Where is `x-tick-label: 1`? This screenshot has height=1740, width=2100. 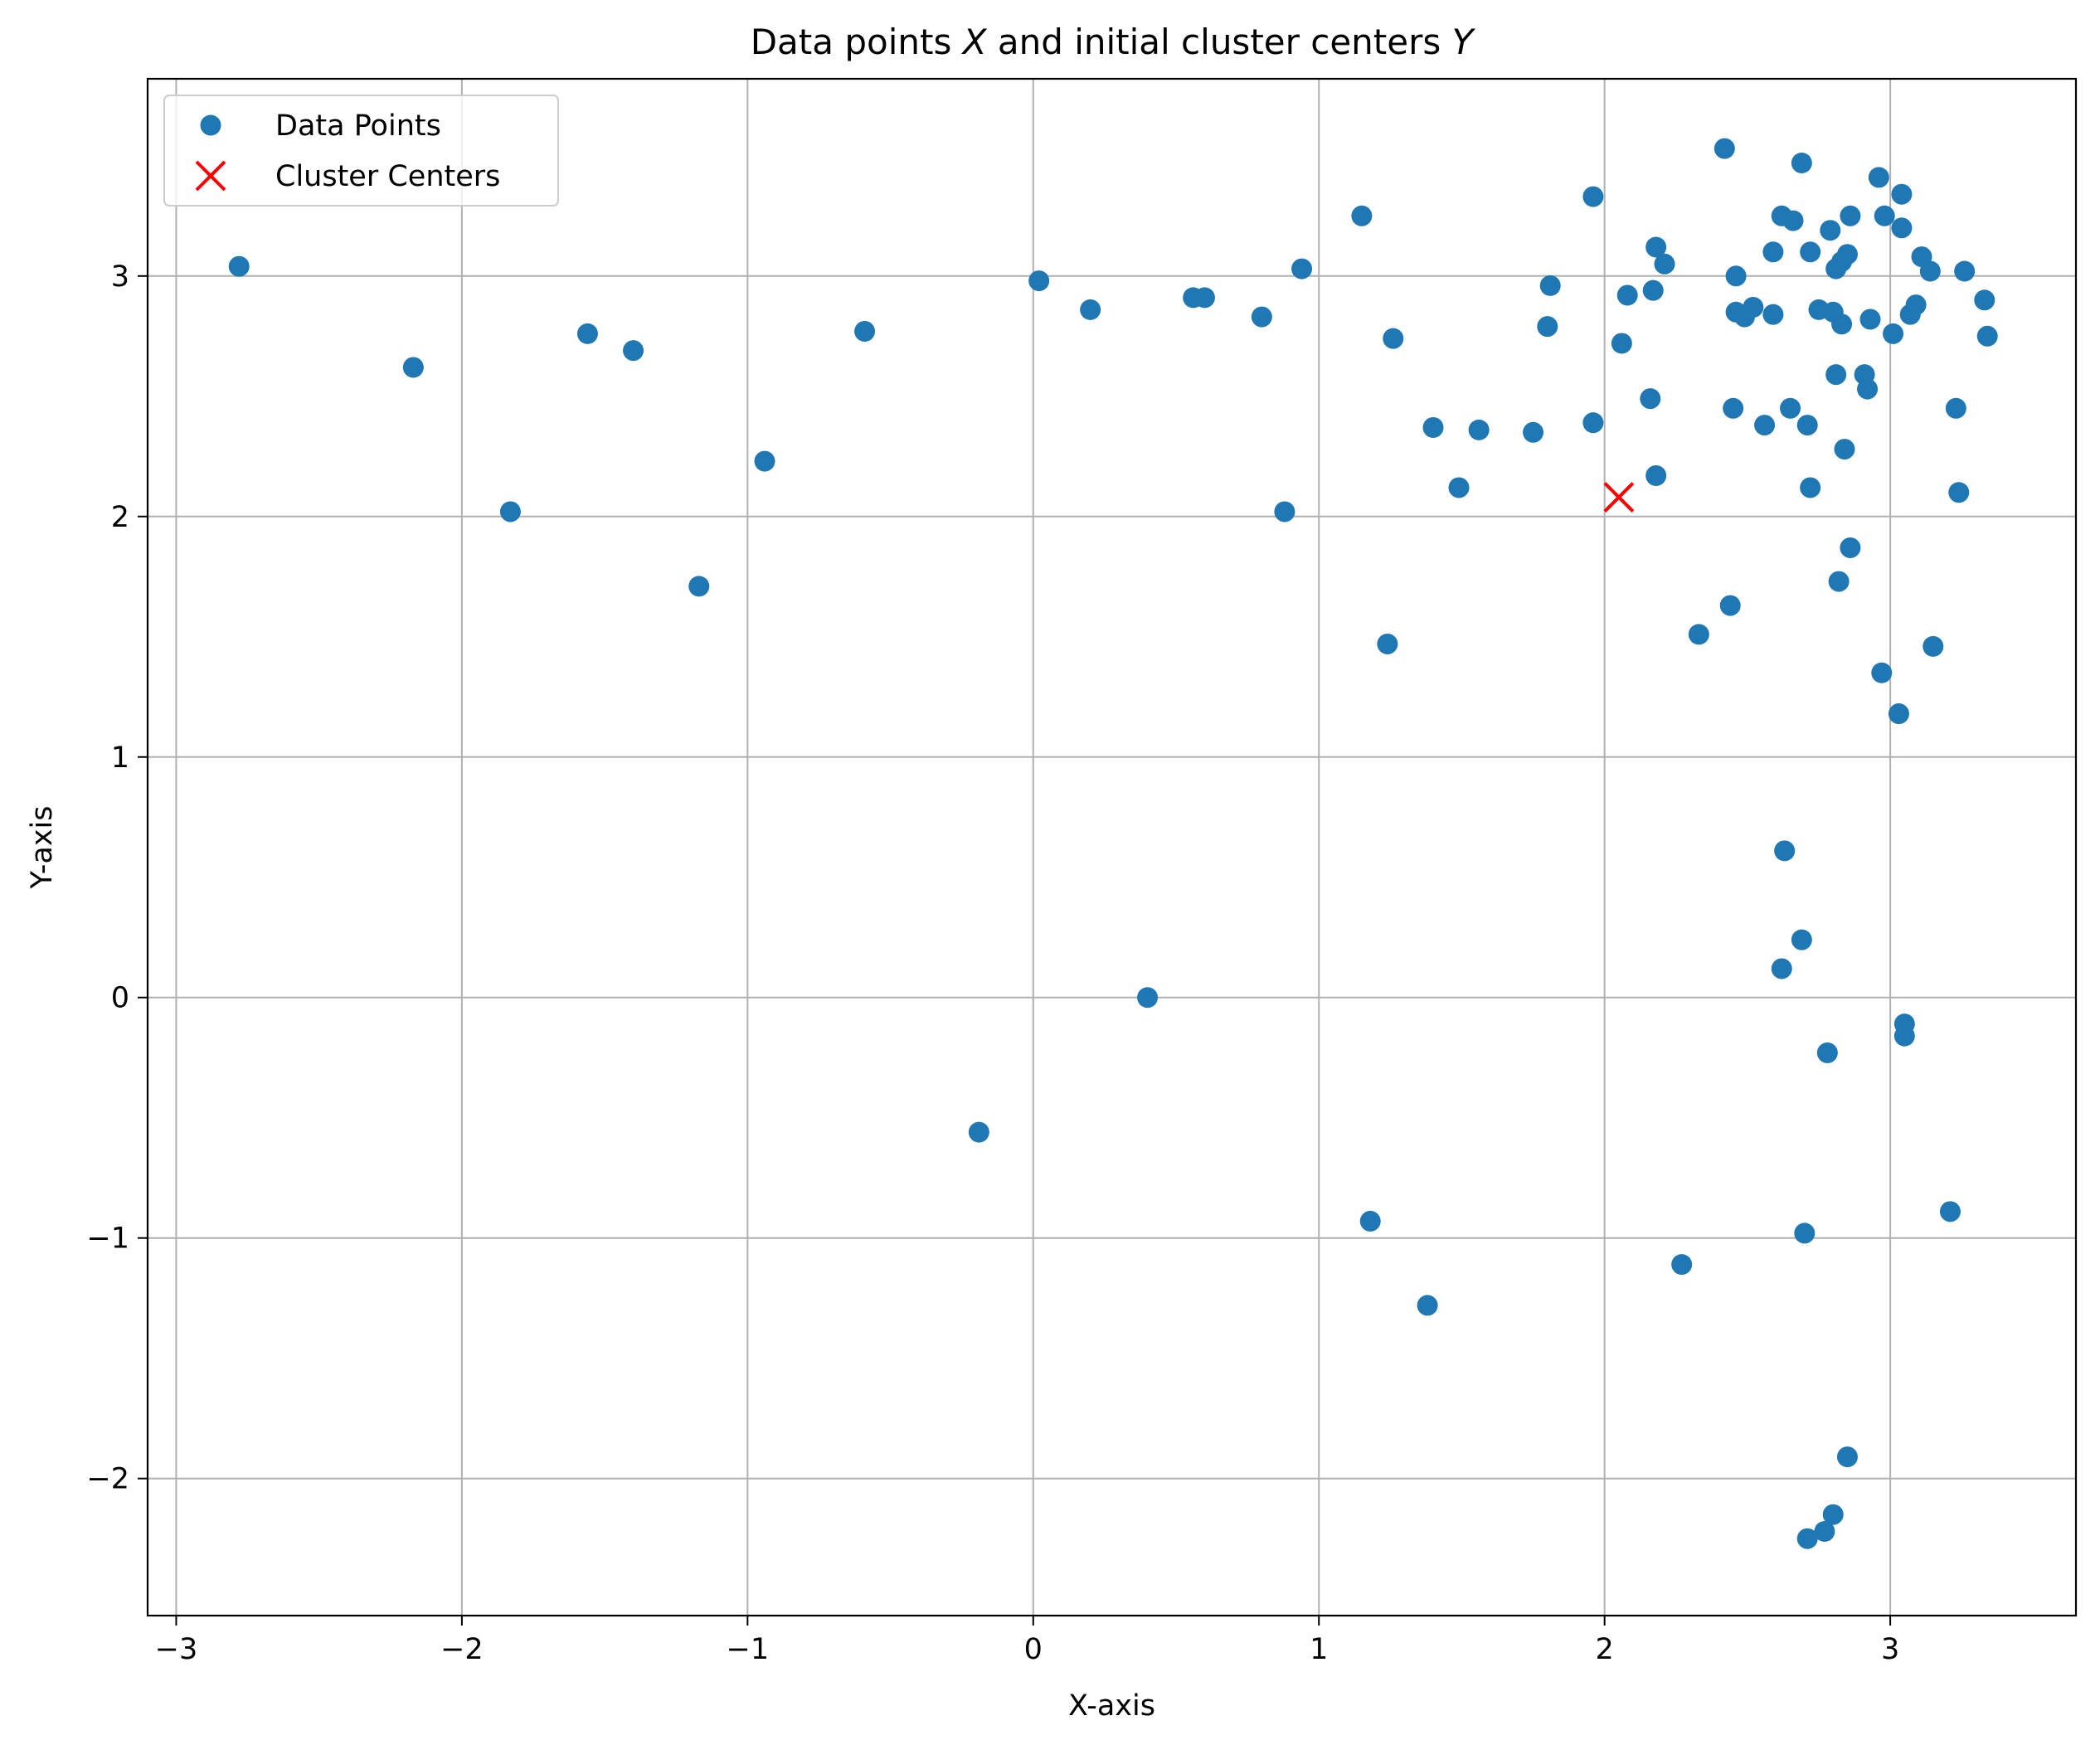 x-tick-label: 1 is located at coordinates (1319, 1649).